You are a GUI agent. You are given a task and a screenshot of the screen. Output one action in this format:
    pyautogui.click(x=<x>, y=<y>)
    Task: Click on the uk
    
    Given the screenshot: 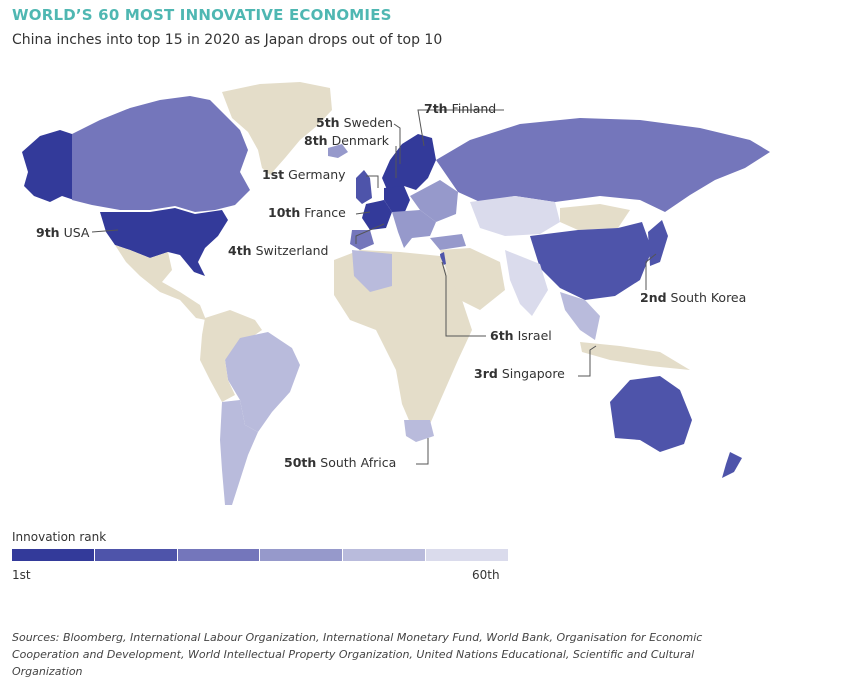 What is the action you would take?
    pyautogui.click(x=364, y=187)
    